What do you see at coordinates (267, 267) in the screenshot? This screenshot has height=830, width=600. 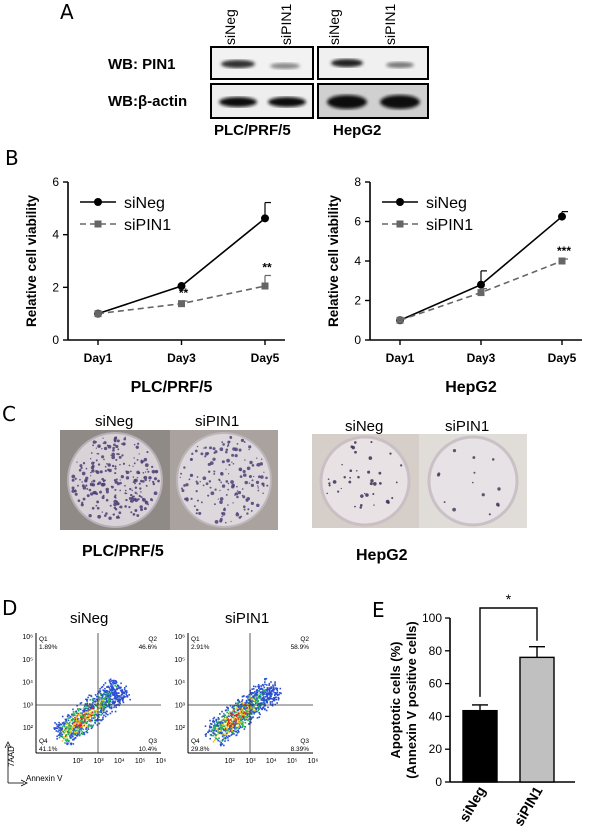 I see `significance-mark: **` at bounding box center [267, 267].